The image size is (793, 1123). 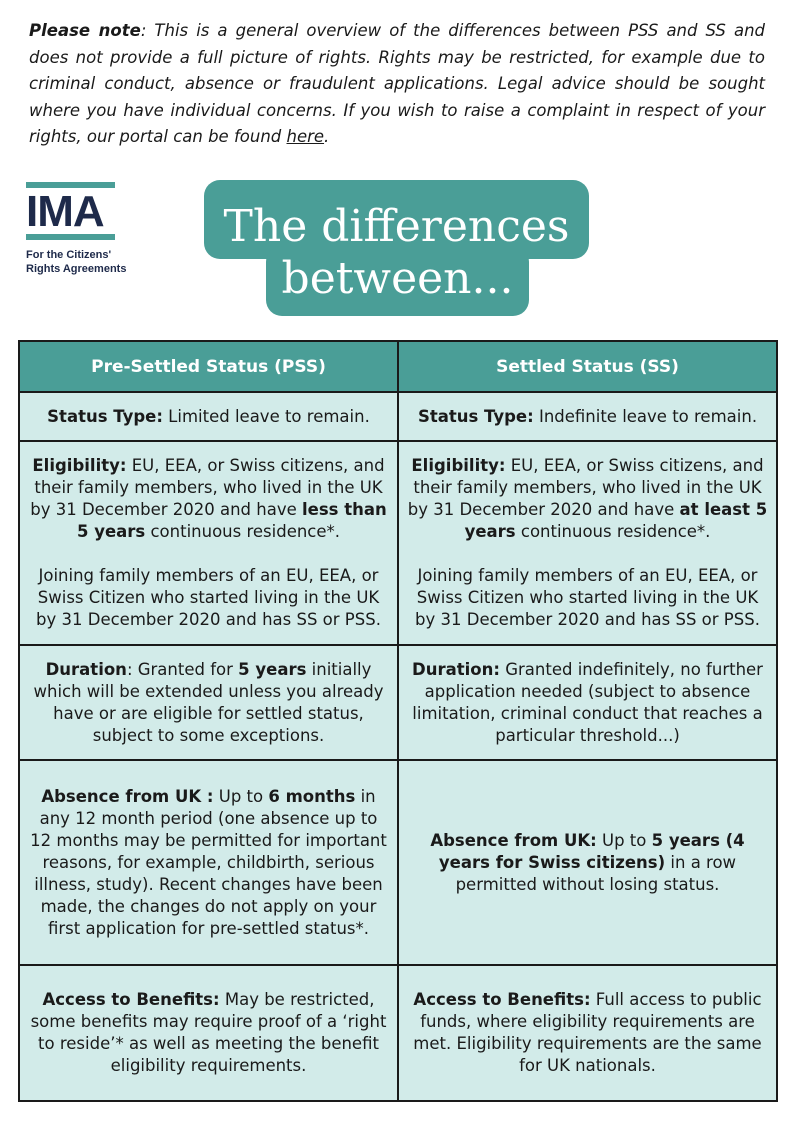 What do you see at coordinates (645, 416) in the screenshot?
I see `text-ss-status-type: Indefinite leave to remain.` at bounding box center [645, 416].